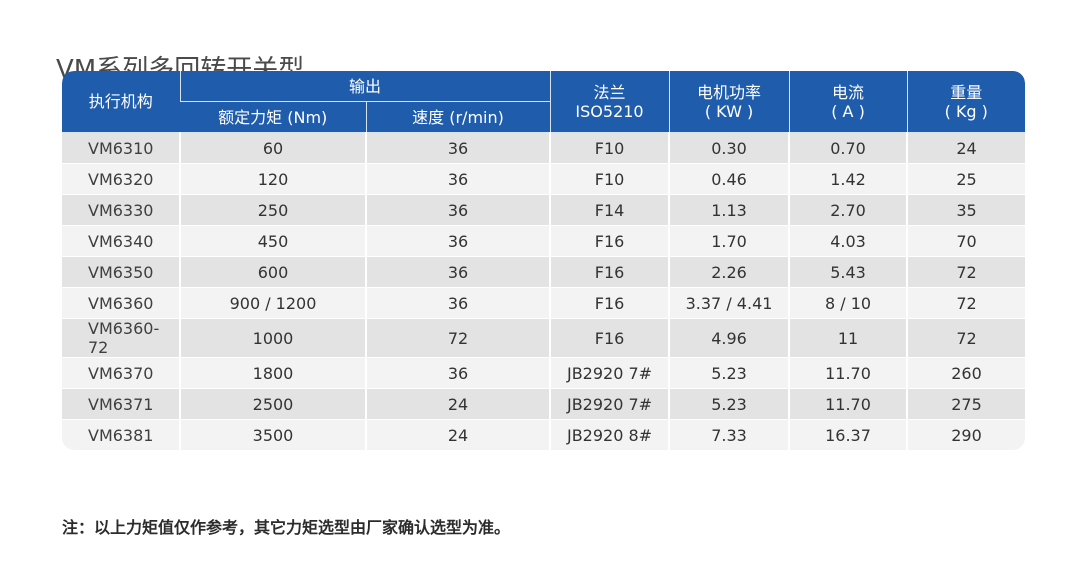  I want to click on cell-weight: 290, so click(966, 434).